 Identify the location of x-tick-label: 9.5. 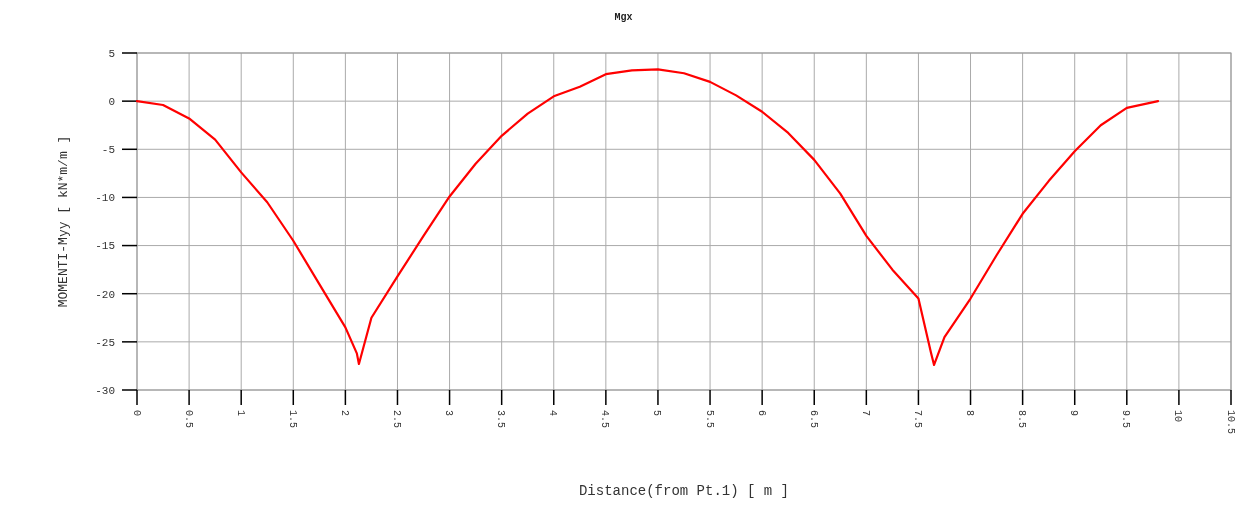
(1126, 419).